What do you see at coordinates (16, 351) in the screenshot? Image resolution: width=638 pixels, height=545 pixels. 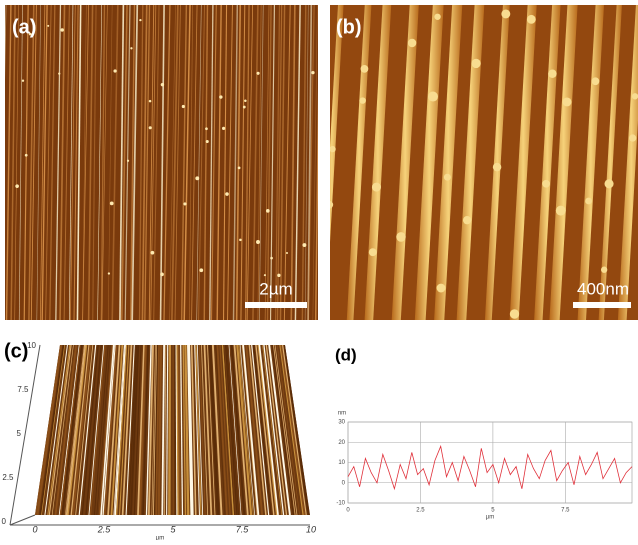 I see `panel-label: (c)` at bounding box center [16, 351].